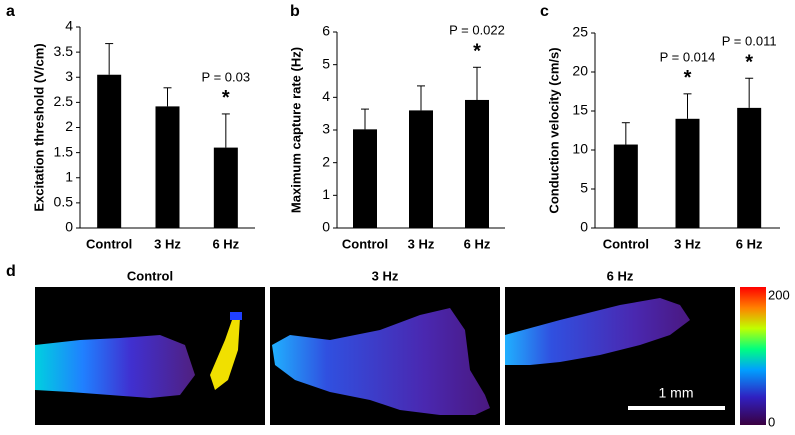  I want to click on panel-label: b, so click(295, 11).